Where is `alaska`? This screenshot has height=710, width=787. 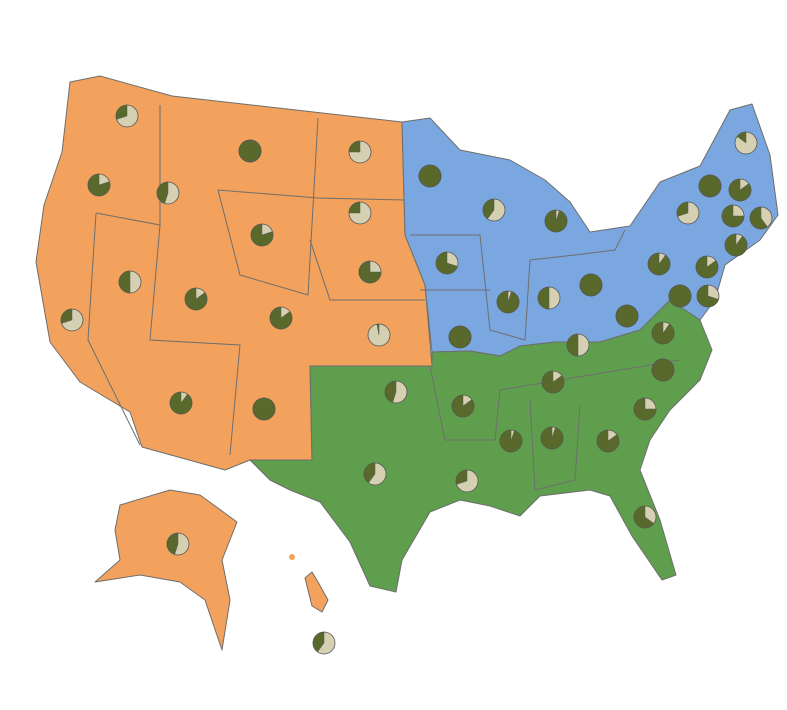
alaska is located at coordinates (166, 570).